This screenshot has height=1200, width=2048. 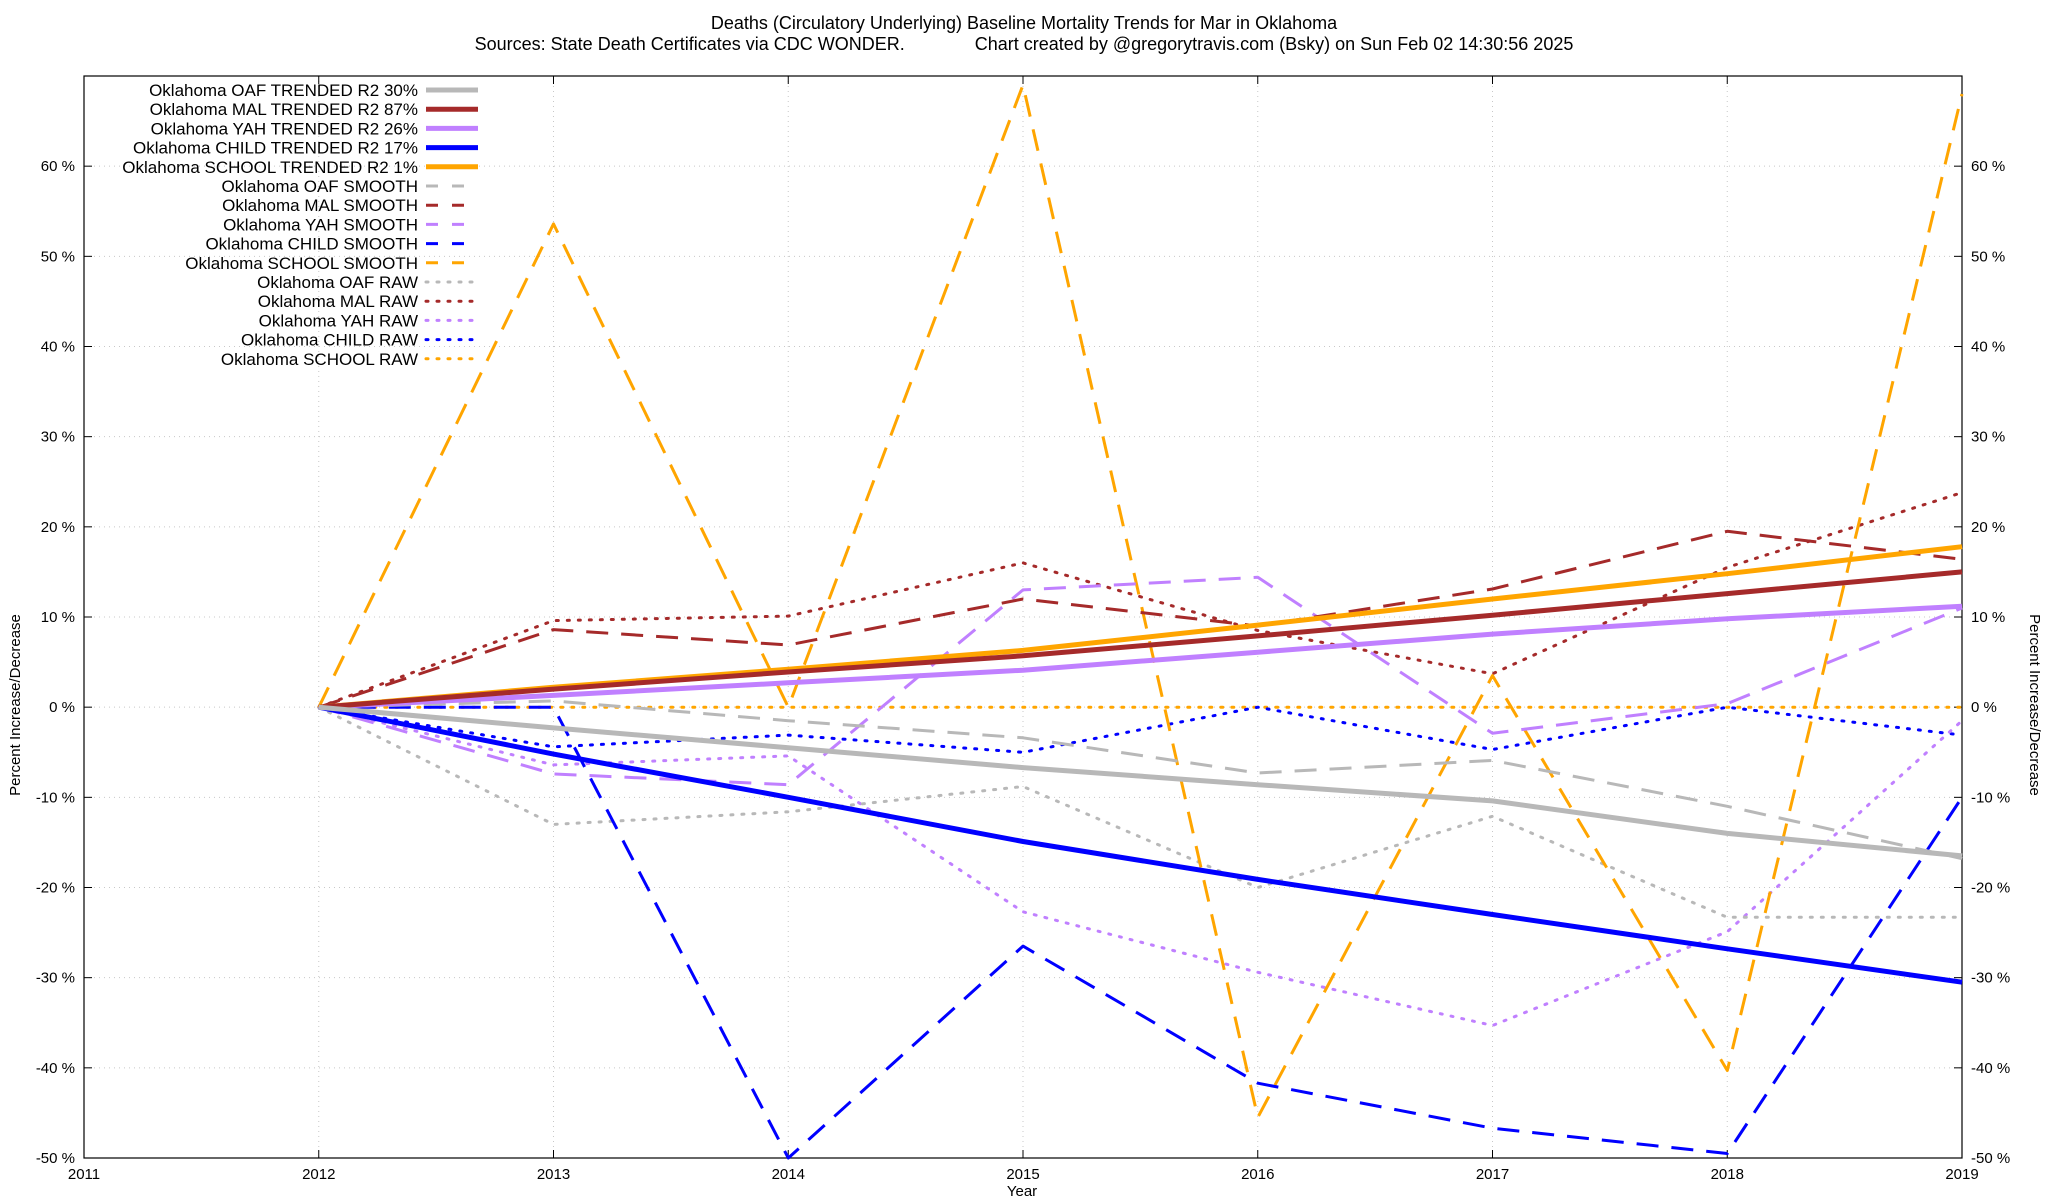 I want to click on legend-label: Oklahoma MAL SMOOTH, so click(x=320, y=205).